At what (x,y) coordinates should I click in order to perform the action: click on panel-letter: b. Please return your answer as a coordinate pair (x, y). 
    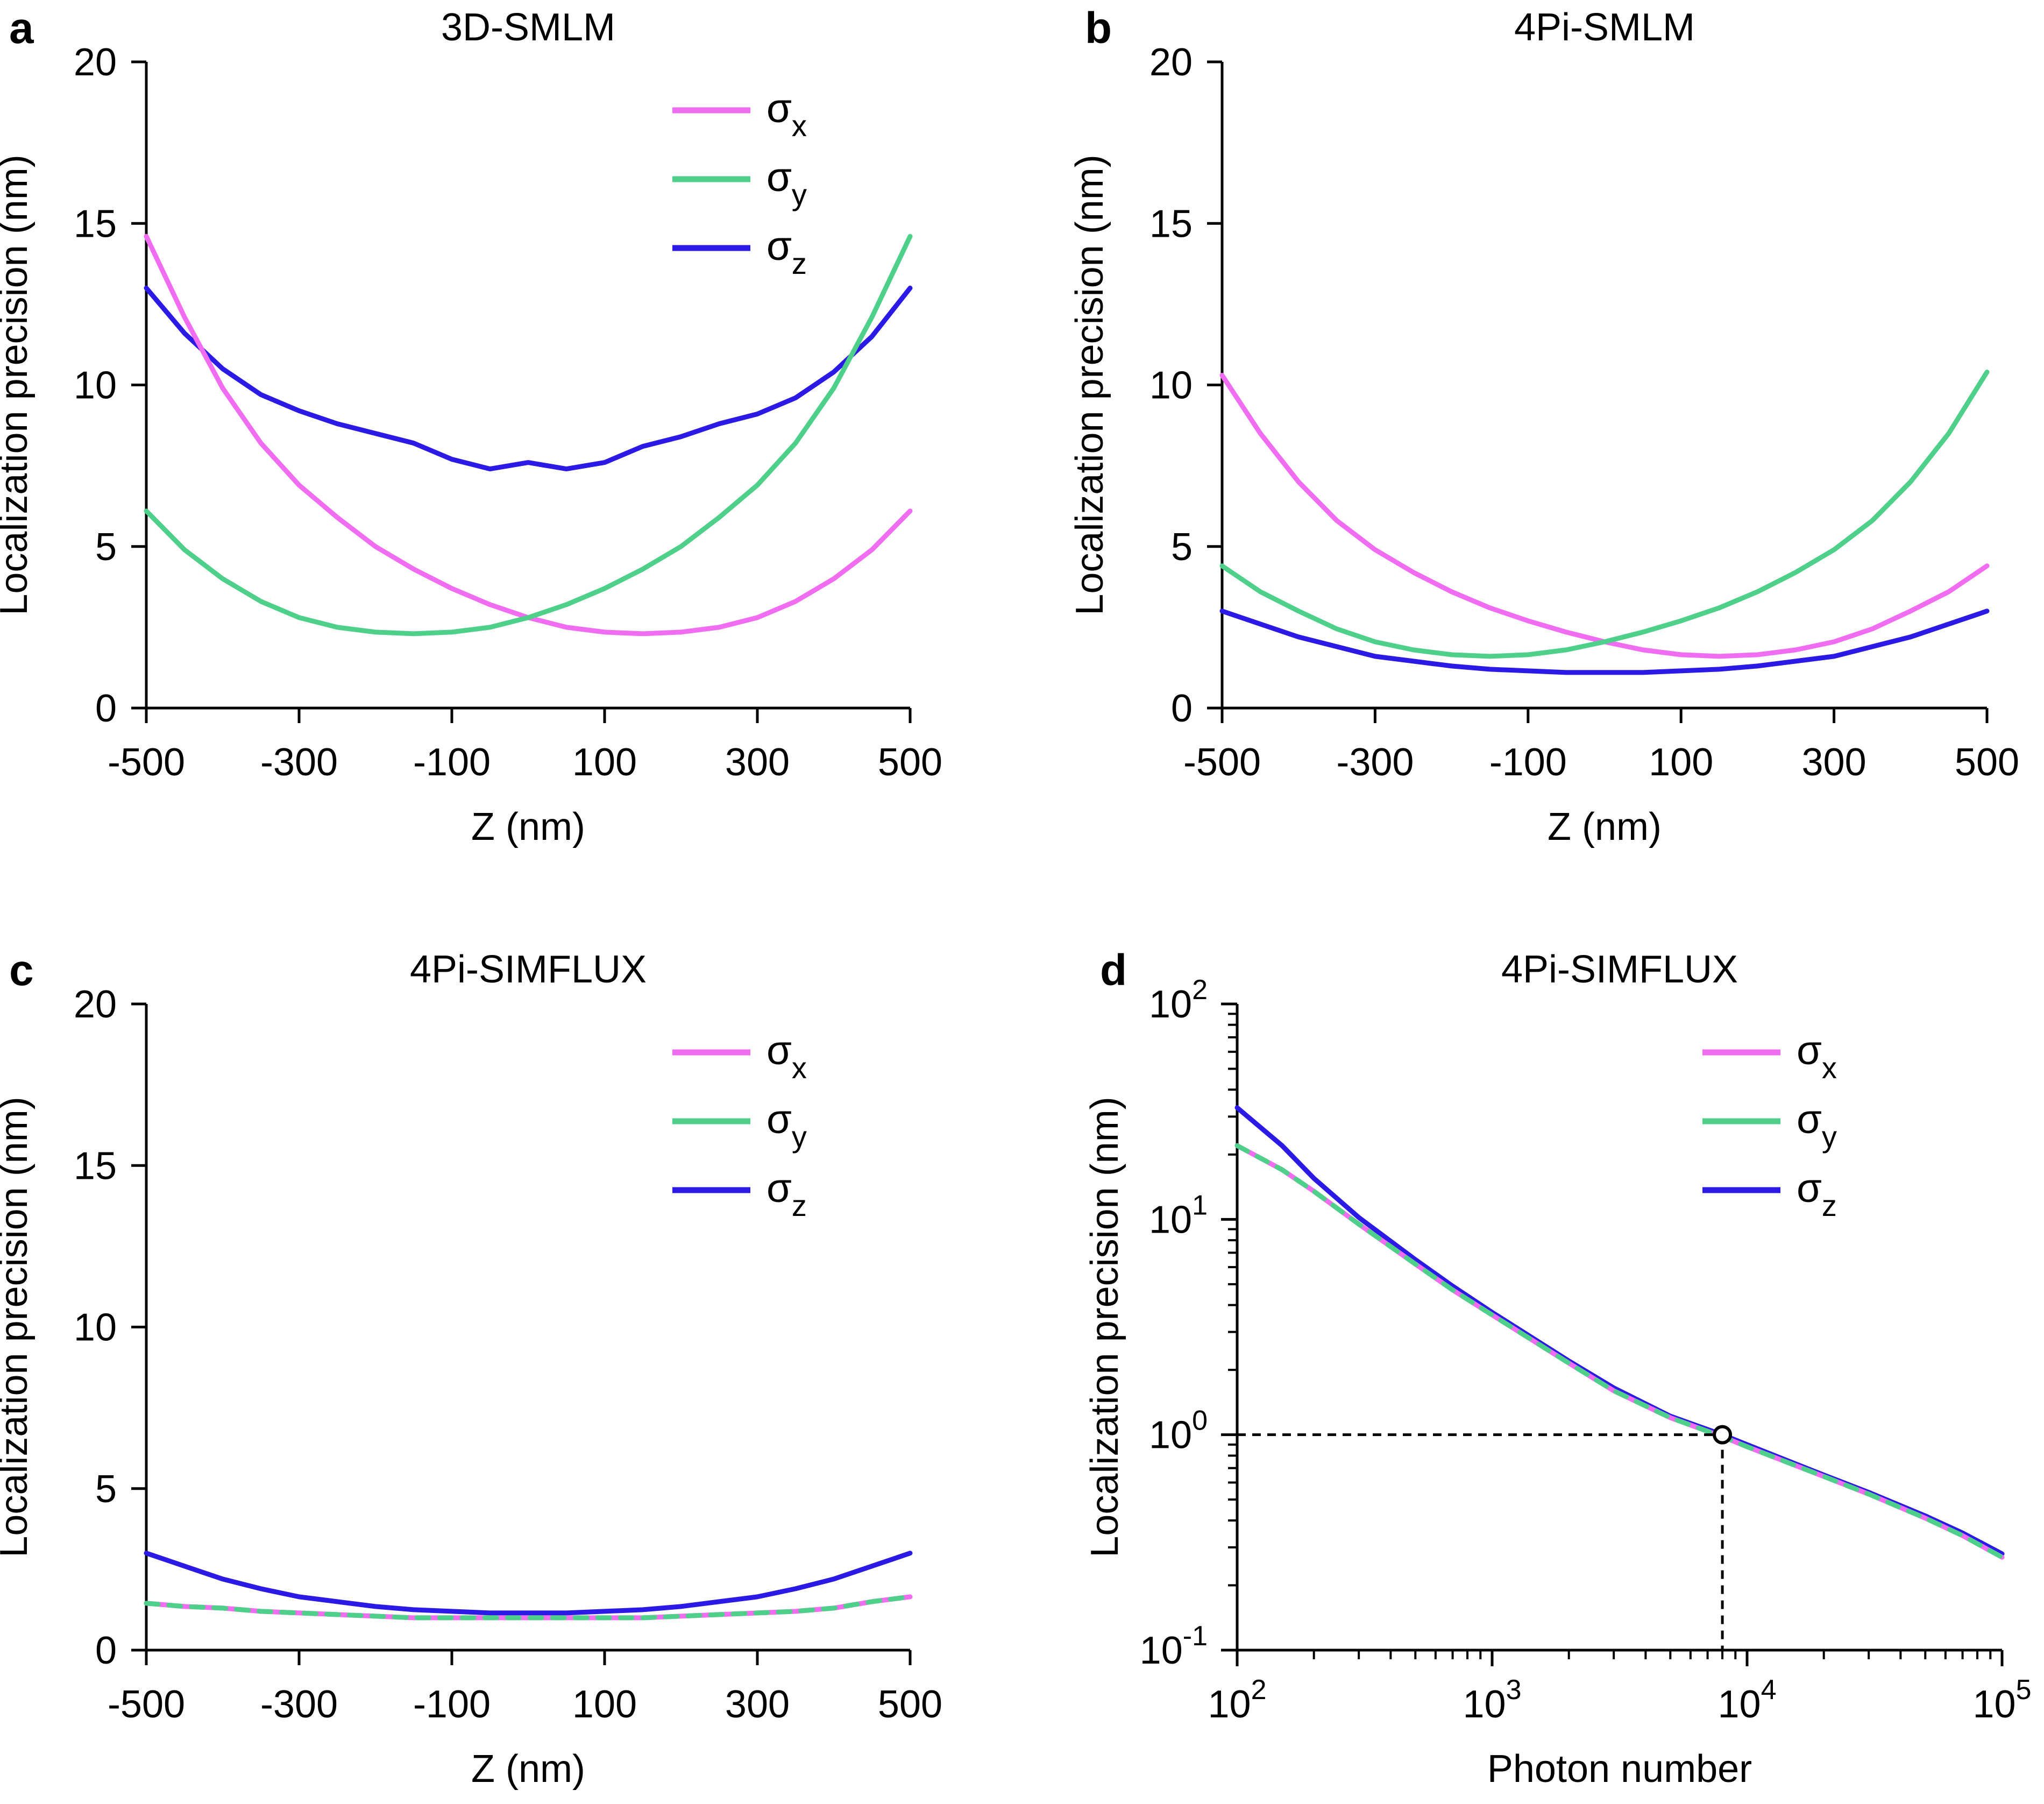
    Looking at the image, I should click on (1098, 28).